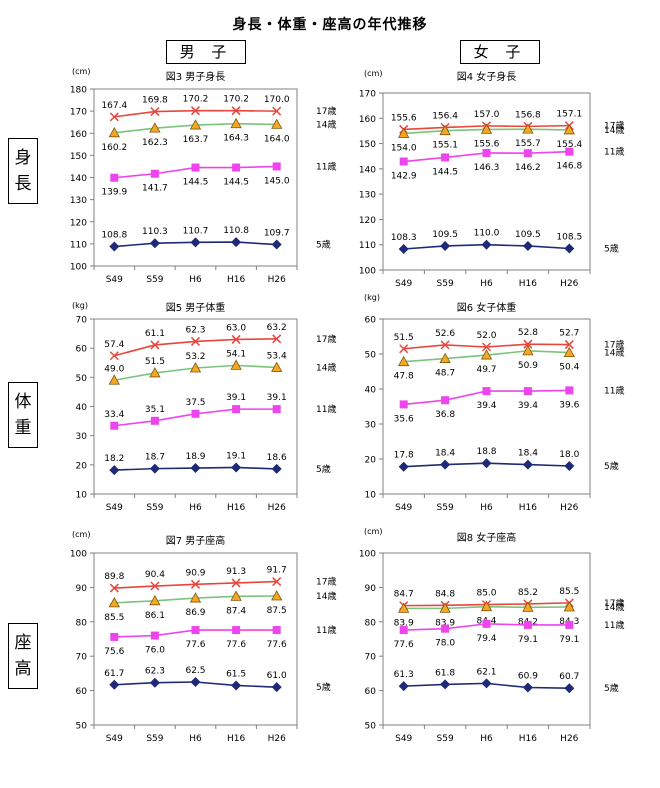 Image resolution: width=660 pixels, height=788 pixels. What do you see at coordinates (114, 459) in the screenshot?
I see `data-label: 18.2` at bounding box center [114, 459].